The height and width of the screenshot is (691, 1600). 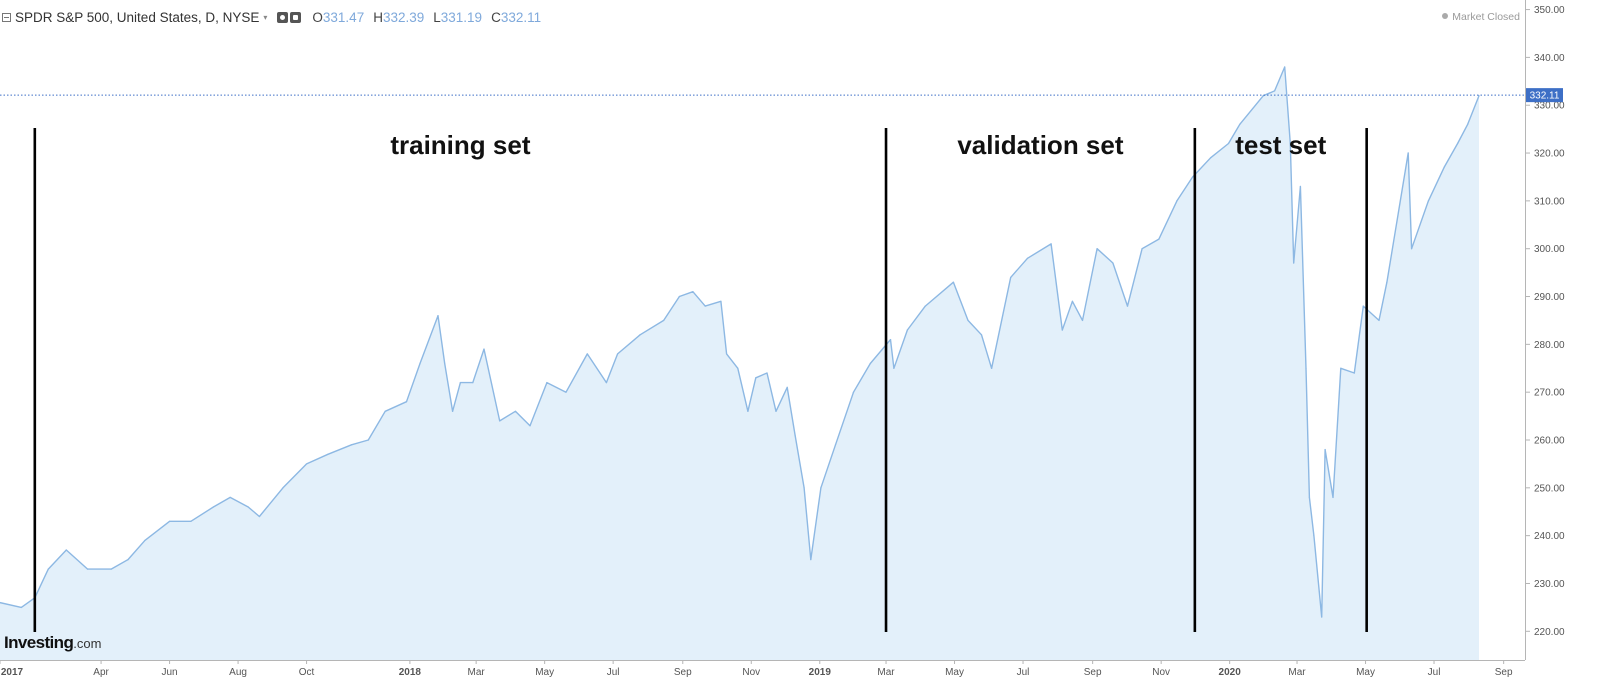 I want to click on high-value: 332.39, so click(x=403, y=17).